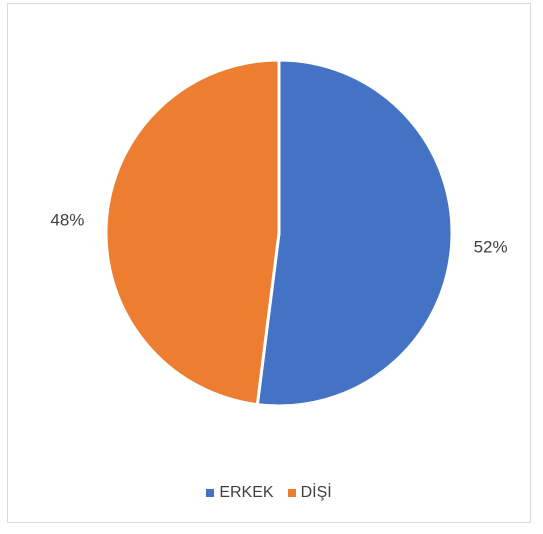 The height and width of the screenshot is (534, 543). What do you see at coordinates (491, 246) in the screenshot?
I see `data-label-erkek: 52%` at bounding box center [491, 246].